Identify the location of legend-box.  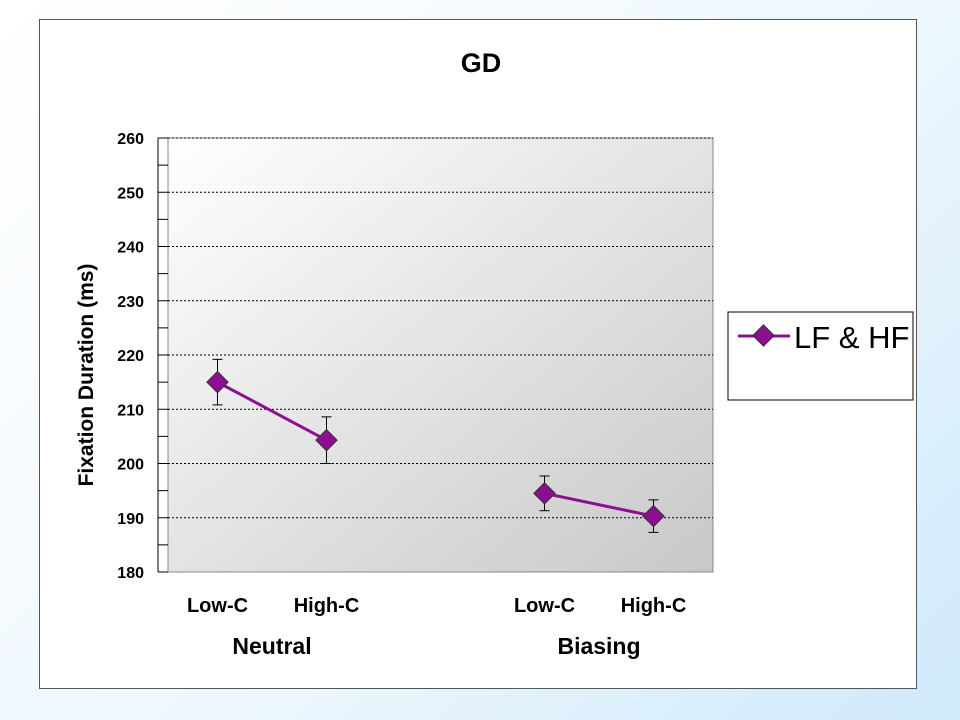
(820, 356).